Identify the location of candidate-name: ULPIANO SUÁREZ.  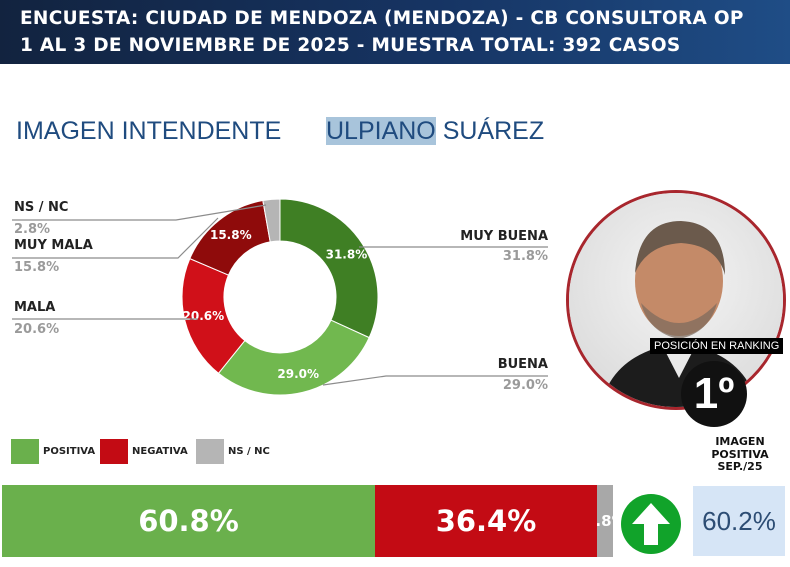
(435, 131).